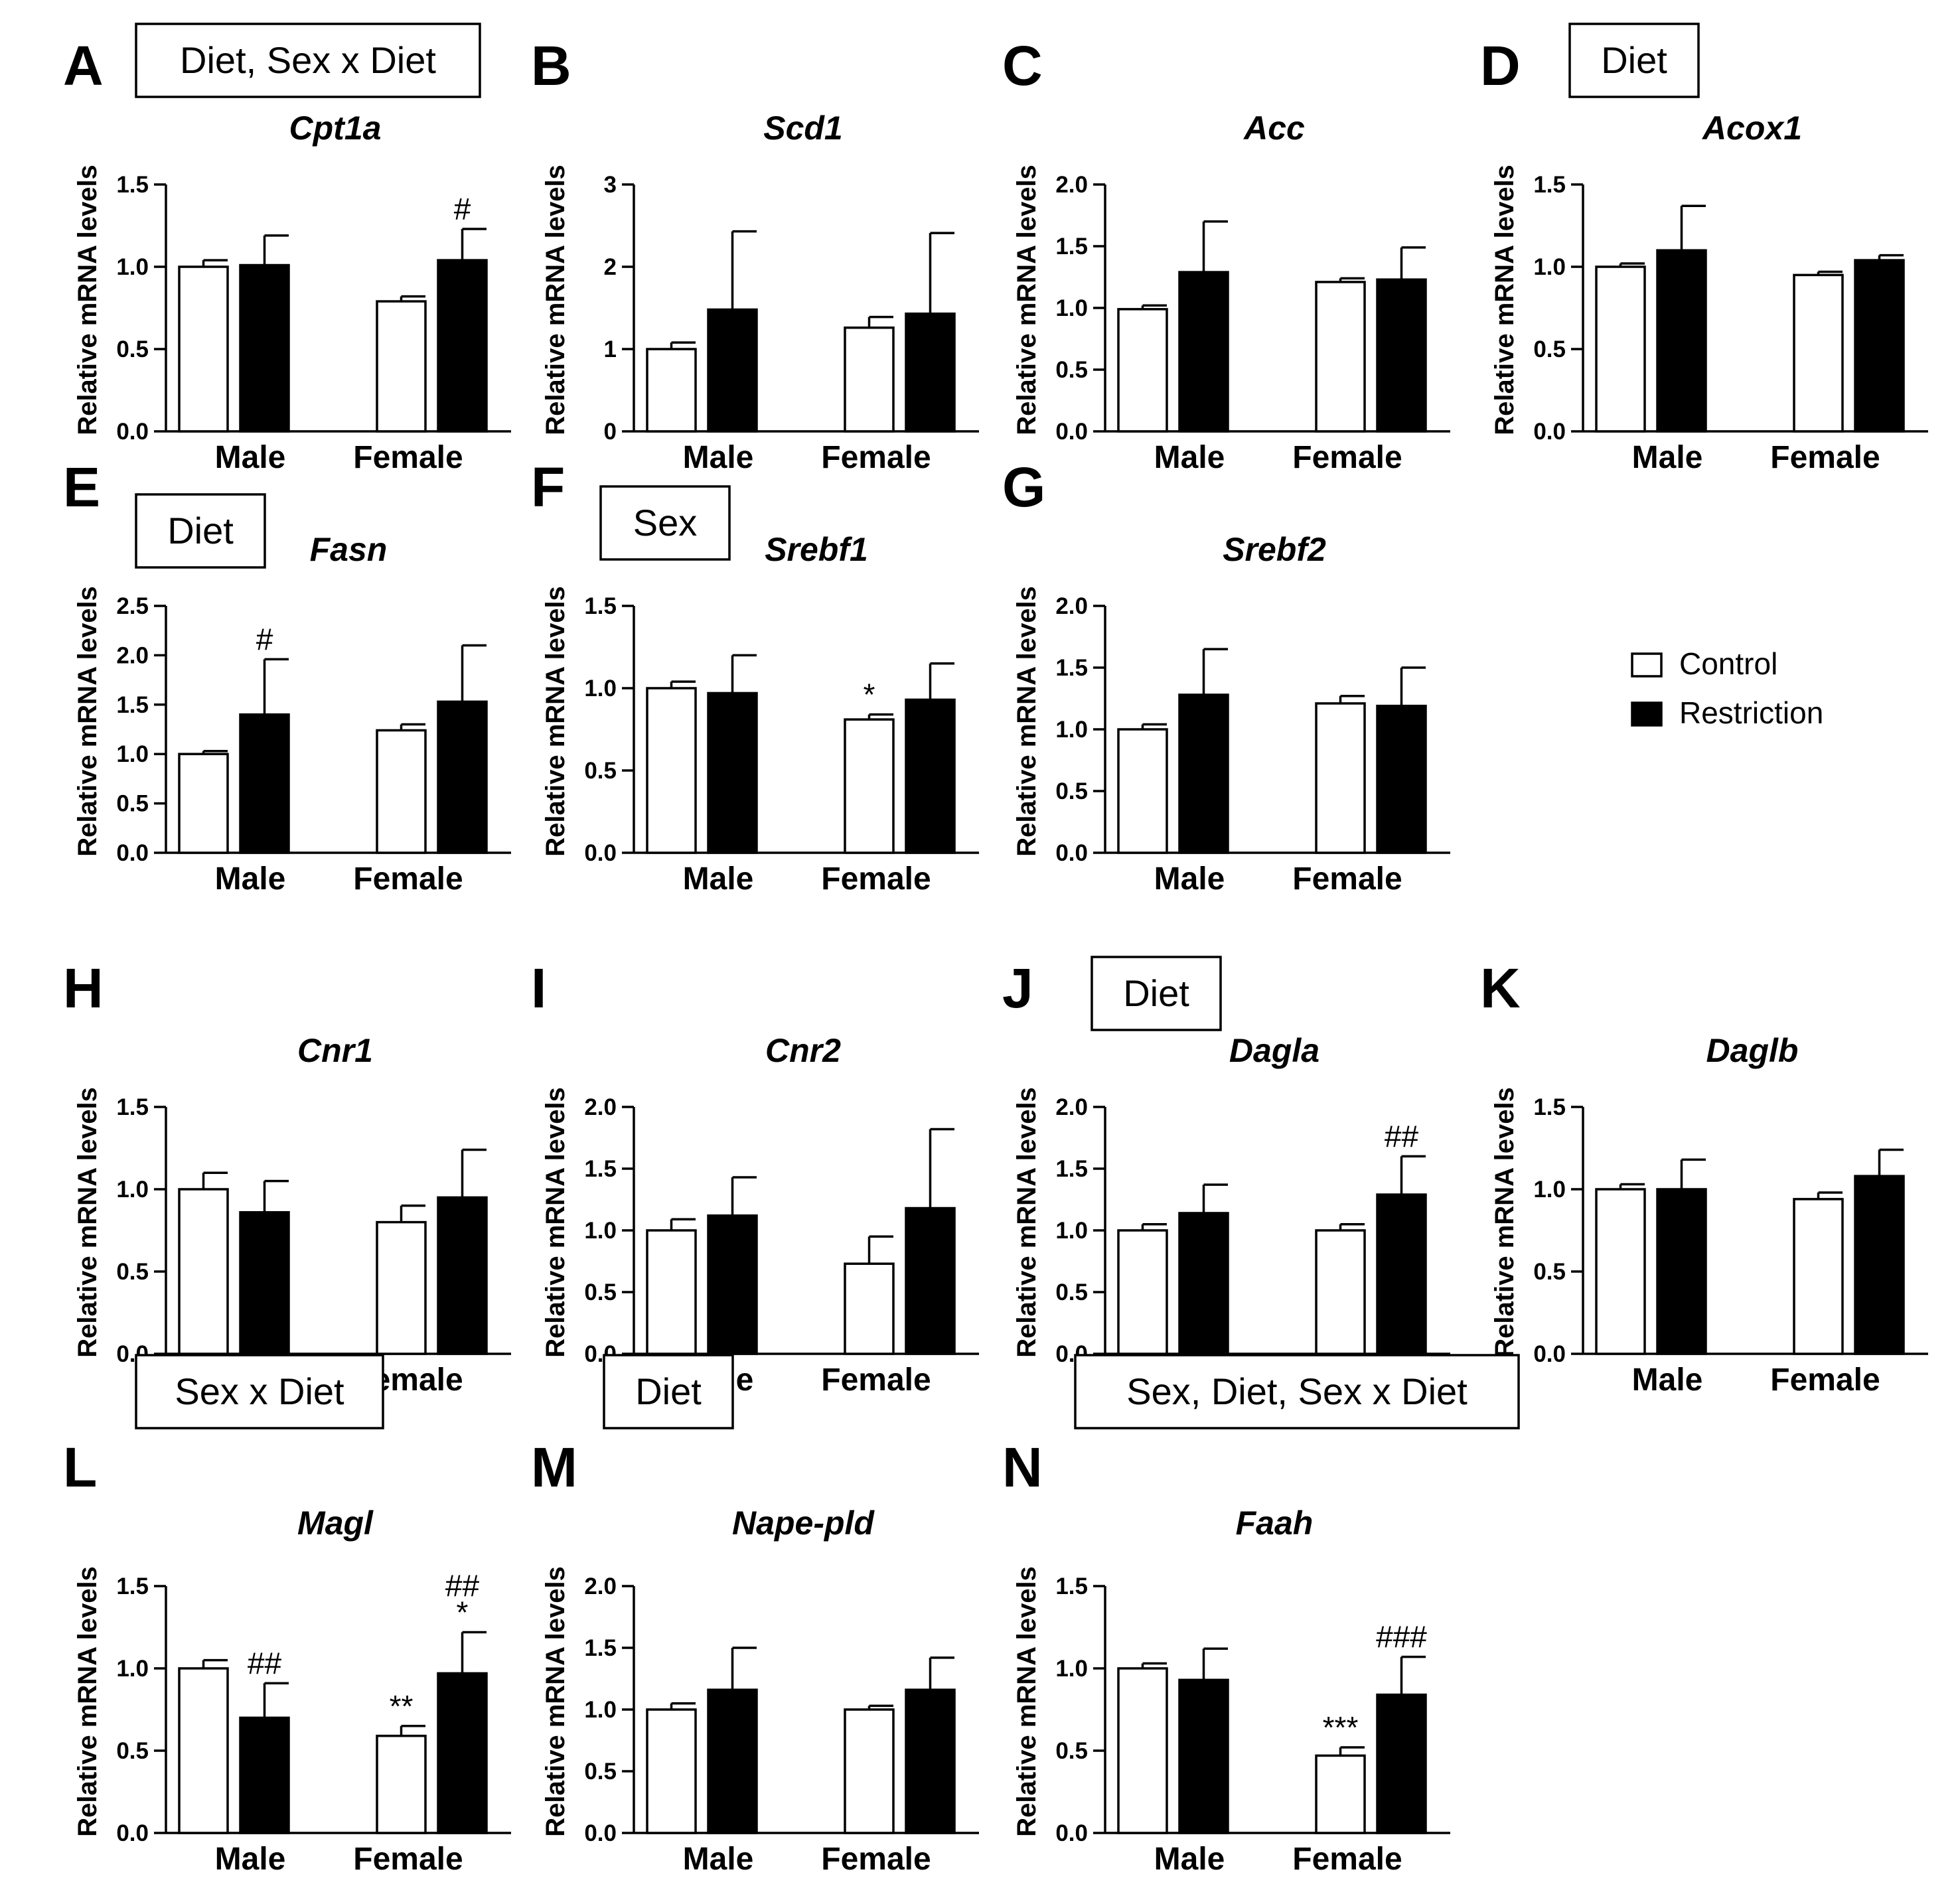 The height and width of the screenshot is (1898, 1960). Describe the element at coordinates (1297, 1391) in the screenshot. I see `effect-box-label: Sex, Diet, Sex x Diet` at that location.